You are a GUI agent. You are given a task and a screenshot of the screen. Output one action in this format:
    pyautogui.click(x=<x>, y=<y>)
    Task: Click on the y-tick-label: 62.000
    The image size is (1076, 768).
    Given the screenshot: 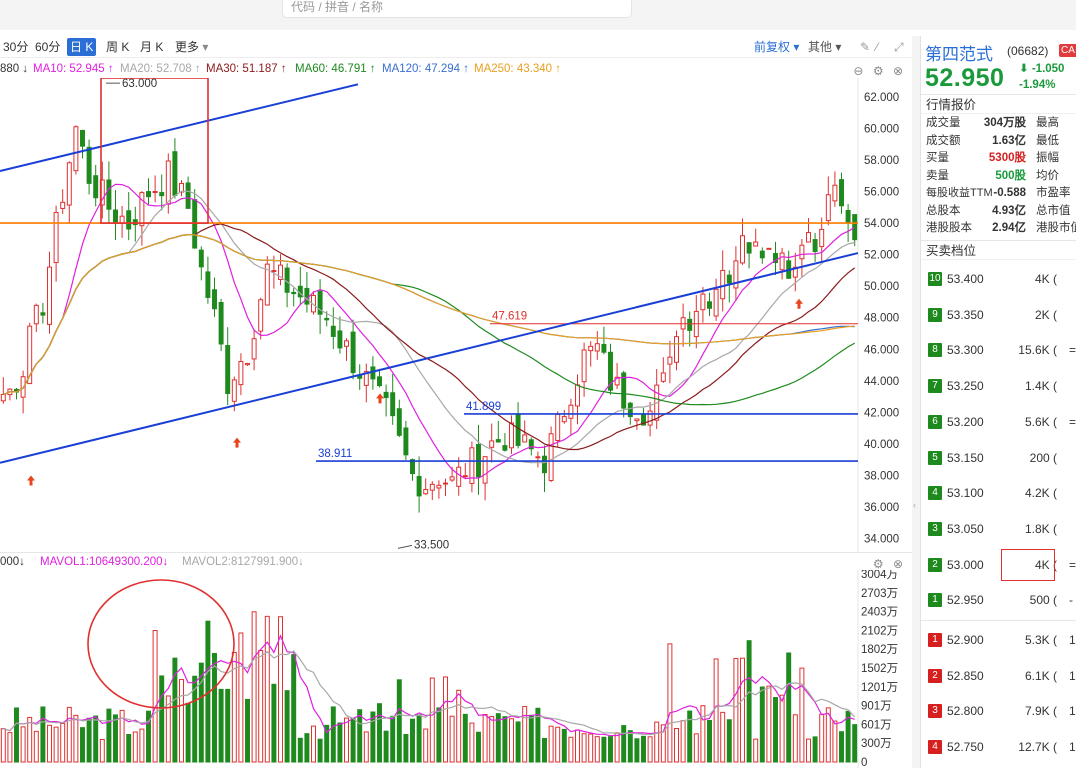 What is the action you would take?
    pyautogui.click(x=881, y=98)
    